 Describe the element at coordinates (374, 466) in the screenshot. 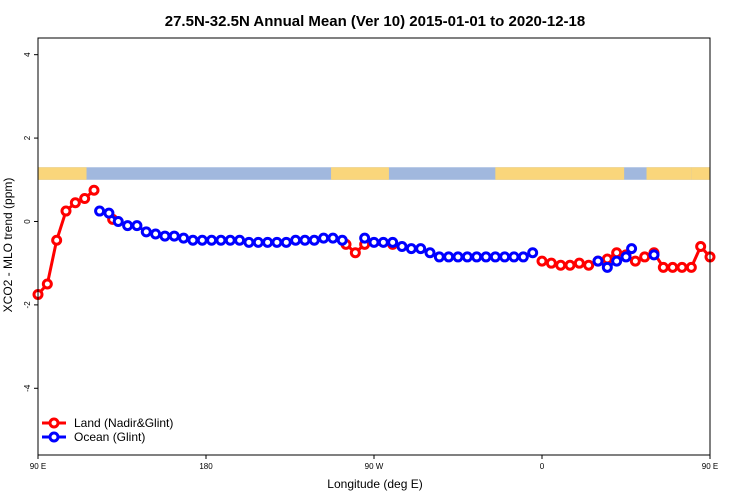

I see `x-tick-label-2: 90 W` at that location.